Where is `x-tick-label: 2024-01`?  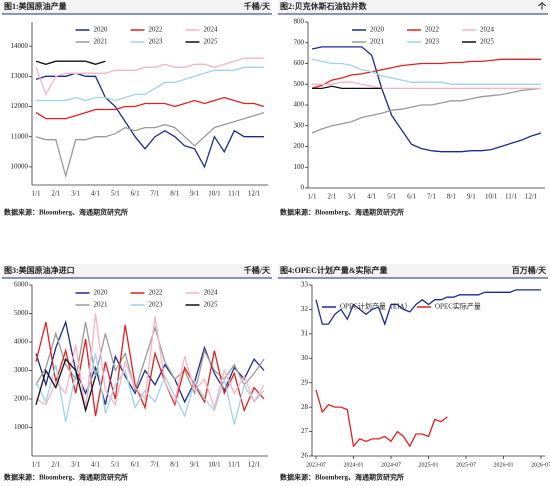
x-tick-label: 2024-01 is located at coordinates (354, 465).